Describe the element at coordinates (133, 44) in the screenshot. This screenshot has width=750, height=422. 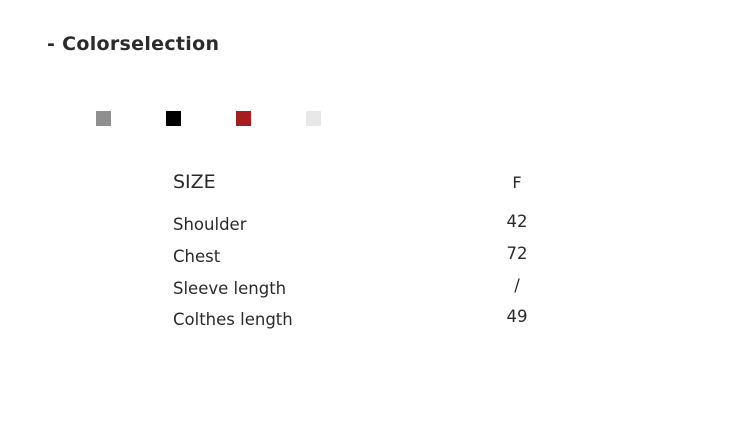
I see `section-title: - Colorselection` at that location.